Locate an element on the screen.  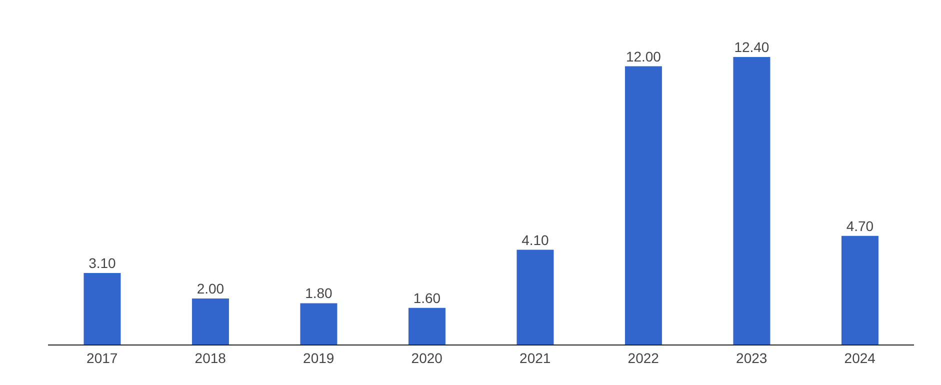
data-label: 4.70 is located at coordinates (860, 226).